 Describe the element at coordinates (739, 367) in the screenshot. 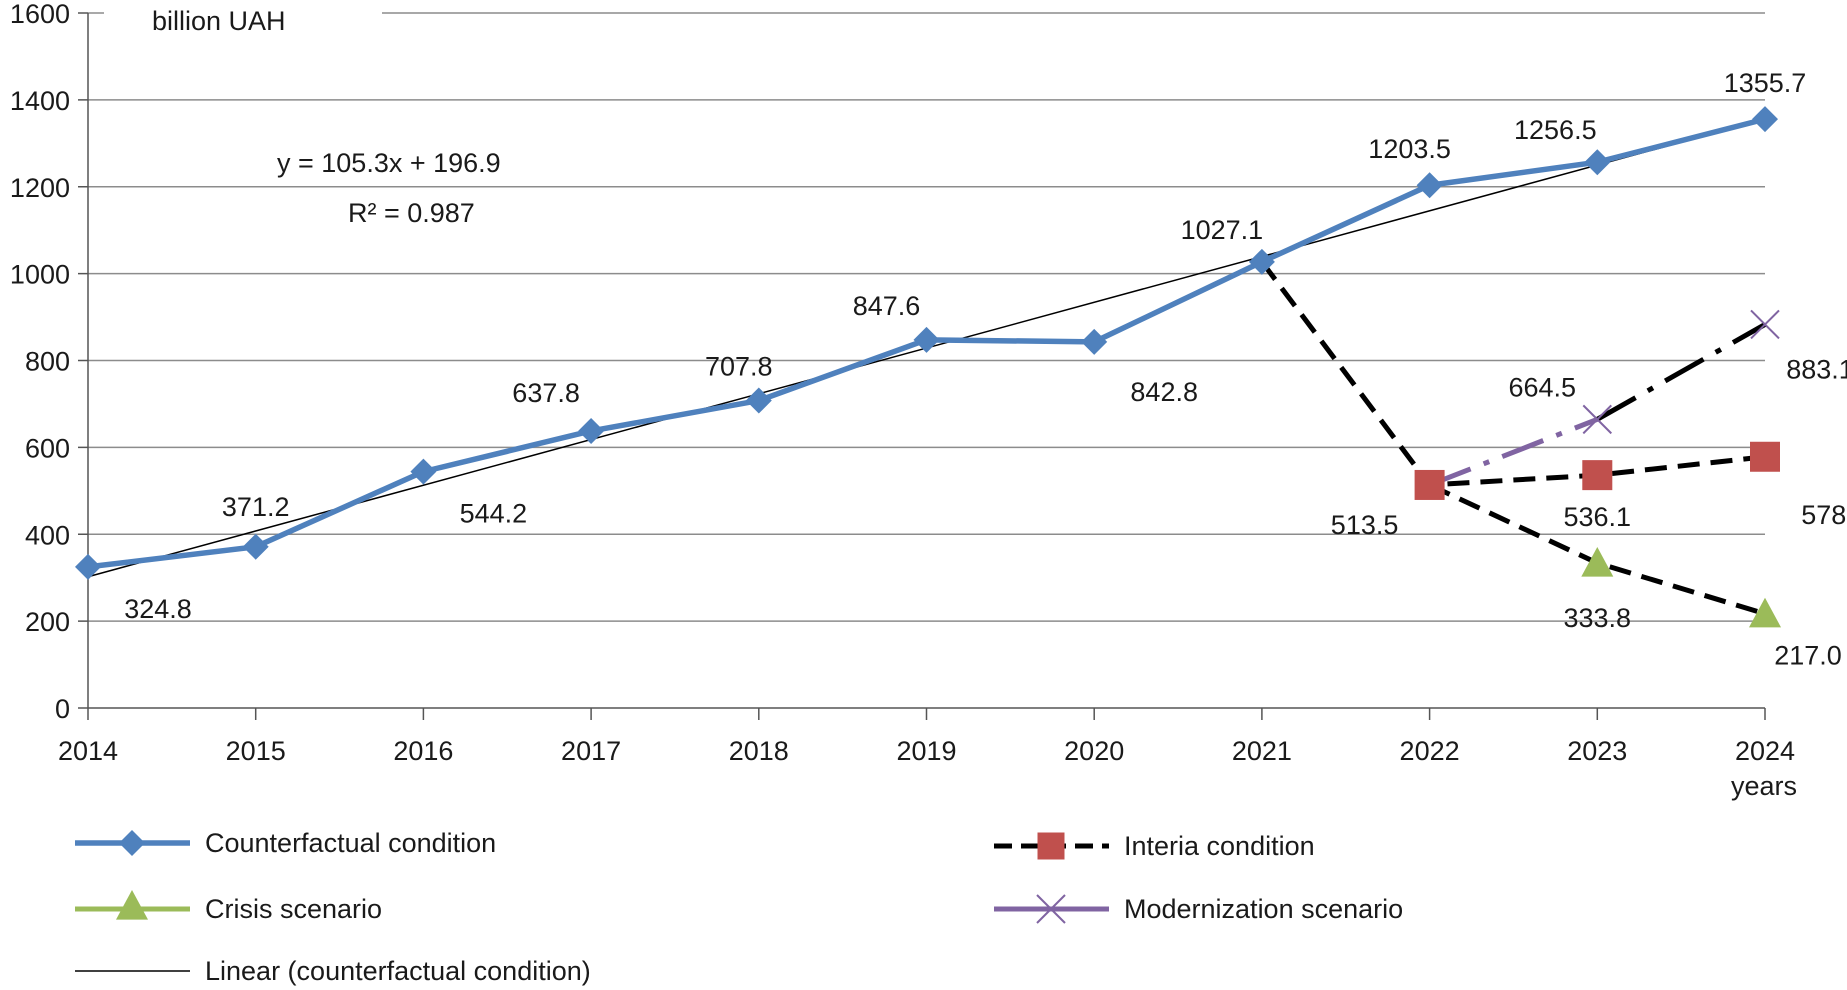

I see `data-label: 707.8` at that location.